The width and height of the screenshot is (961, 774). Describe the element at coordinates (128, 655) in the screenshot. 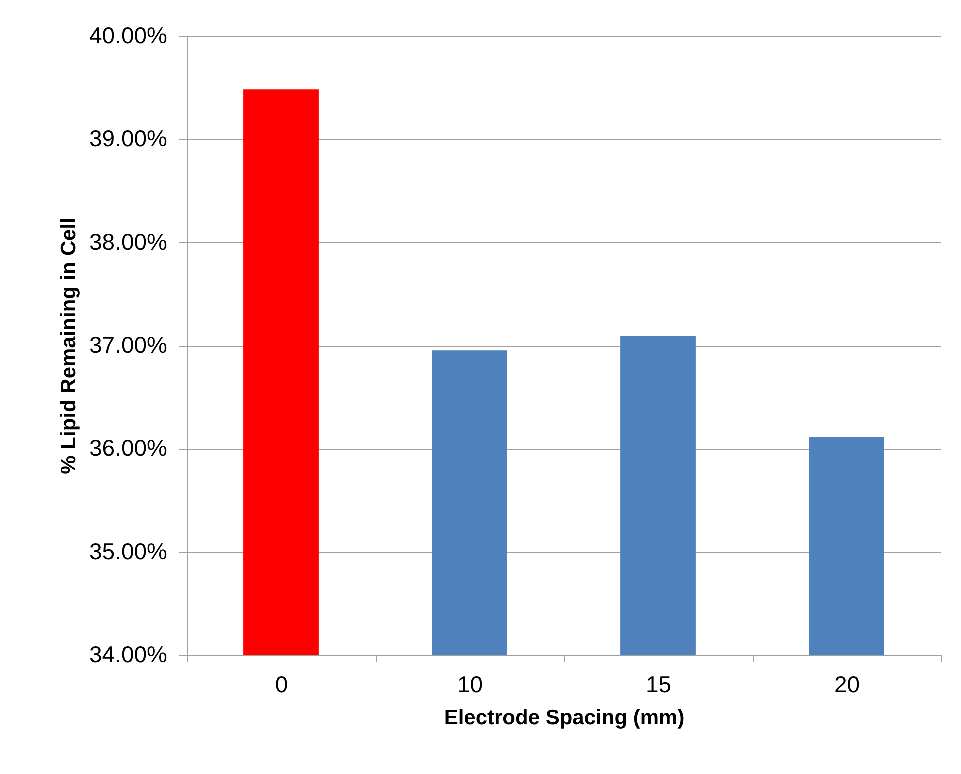

I see `y-tick-label: 34.00%` at that location.